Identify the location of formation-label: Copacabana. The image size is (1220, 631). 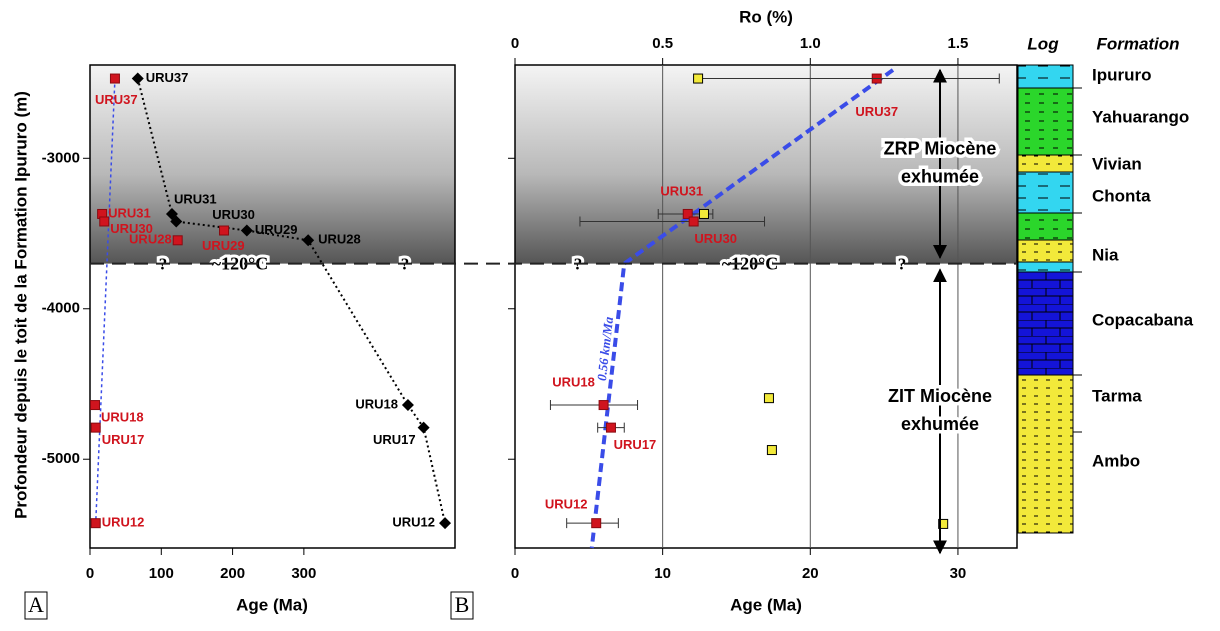
(1143, 319).